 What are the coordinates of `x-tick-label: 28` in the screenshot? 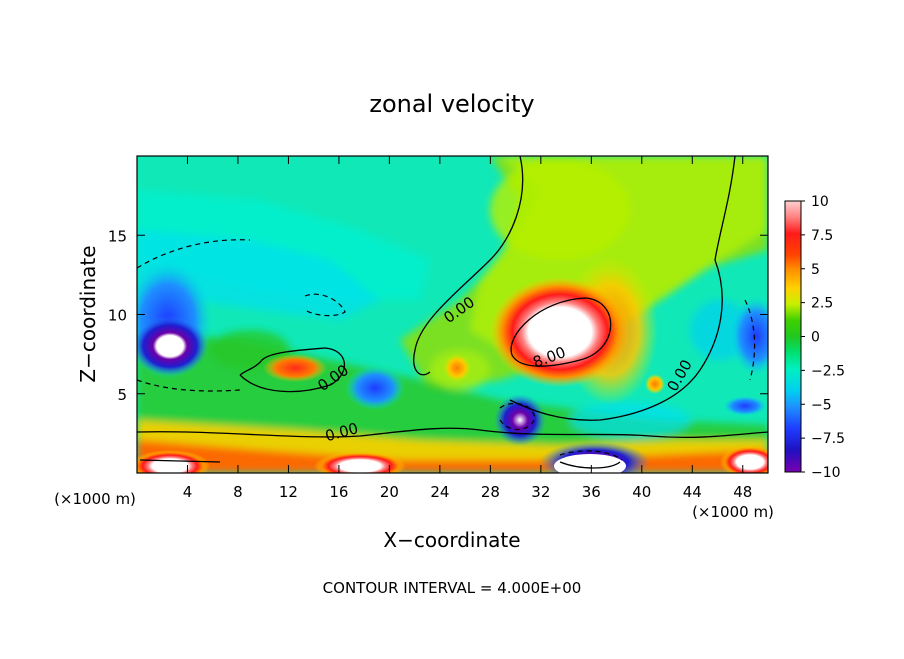 It's located at (490, 492).